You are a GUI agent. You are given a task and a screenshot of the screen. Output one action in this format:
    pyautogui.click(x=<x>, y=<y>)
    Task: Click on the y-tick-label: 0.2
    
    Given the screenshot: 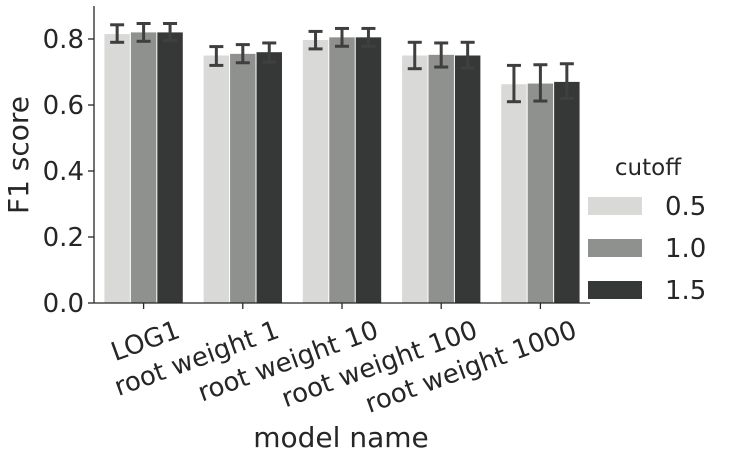 What is the action you would take?
    pyautogui.click(x=63, y=238)
    